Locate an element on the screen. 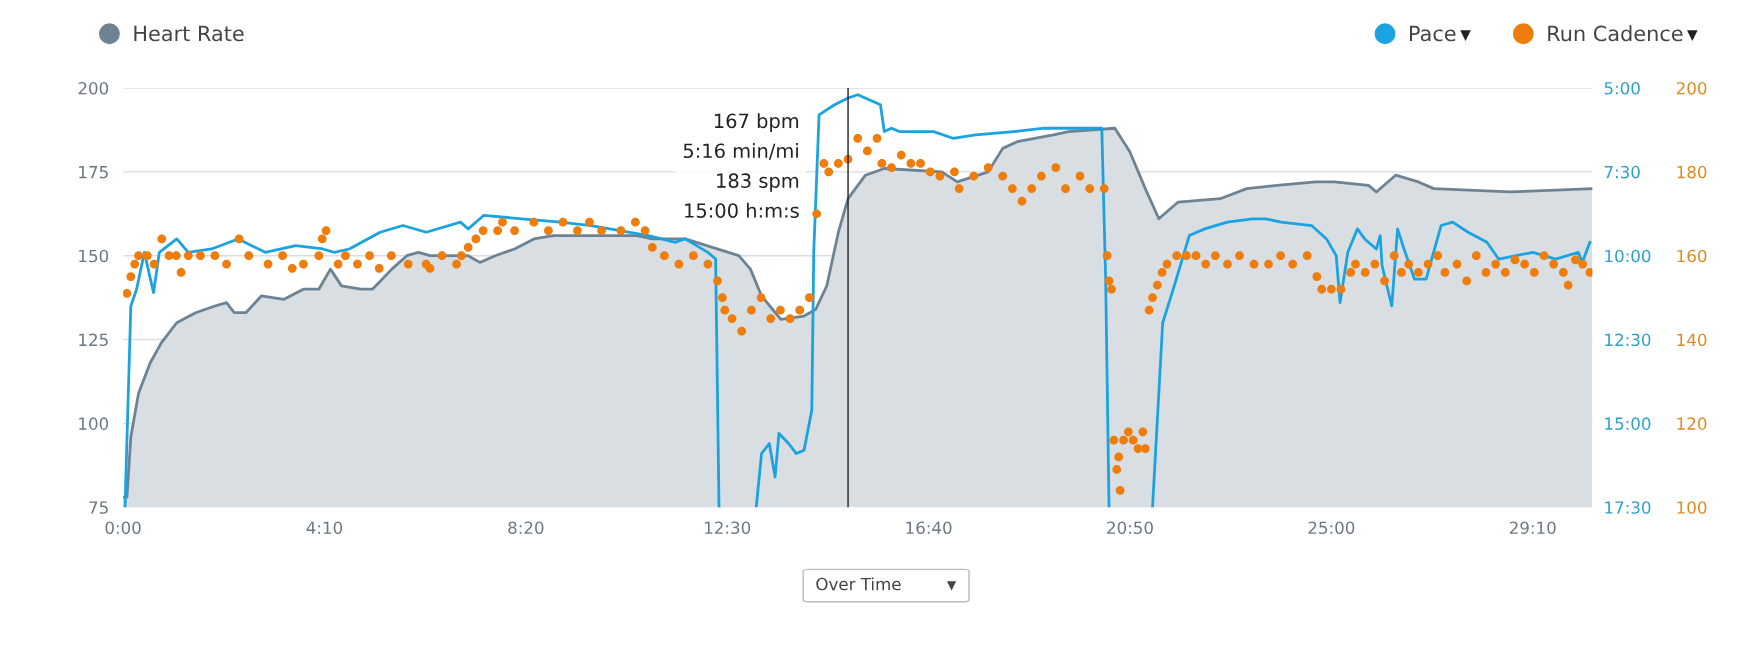 The width and height of the screenshot is (1746, 647). y3-tick-label: 200 is located at coordinates (1691, 88).